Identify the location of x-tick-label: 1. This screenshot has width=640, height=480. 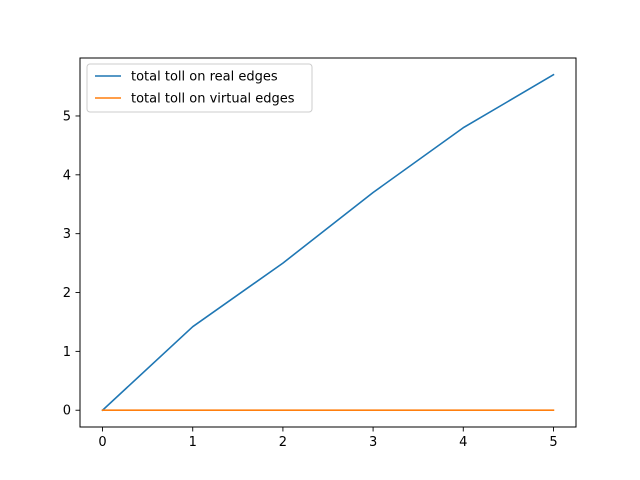
(193, 442).